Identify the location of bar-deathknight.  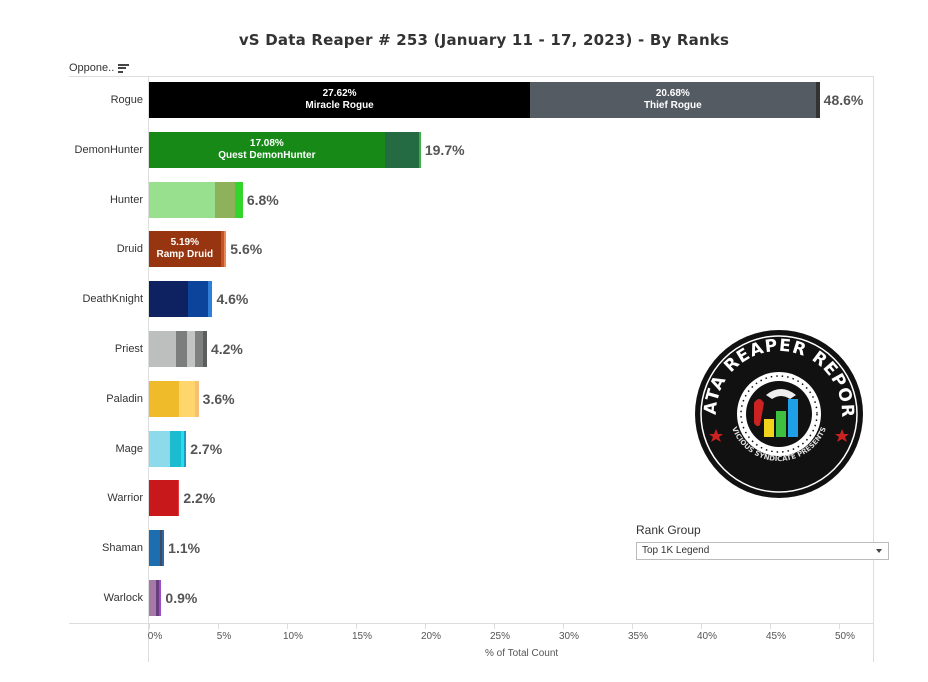
(181, 299).